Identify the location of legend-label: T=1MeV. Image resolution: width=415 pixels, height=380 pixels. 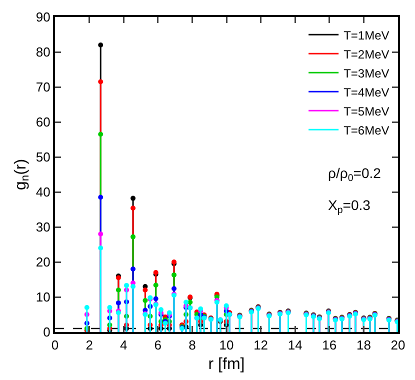
(367, 35).